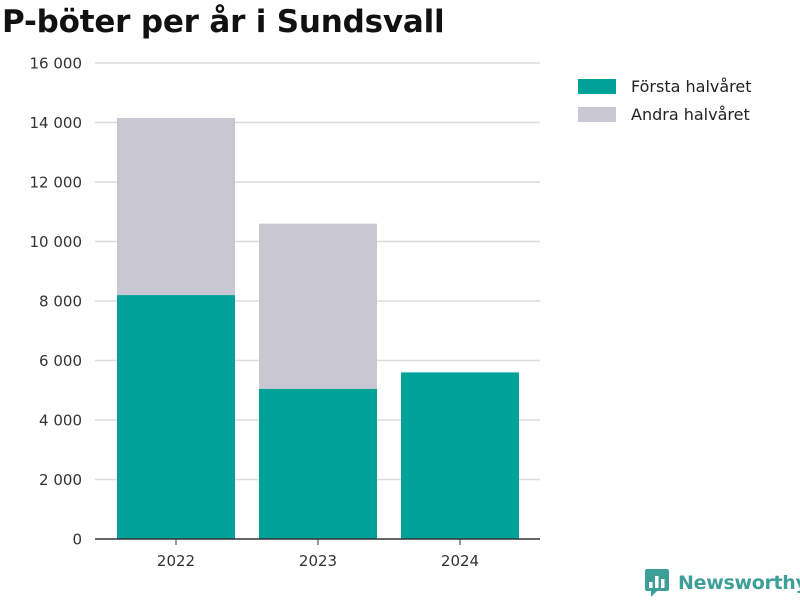 Image resolution: width=800 pixels, height=600 pixels. I want to click on x-tick-label: 2024, so click(460, 561).